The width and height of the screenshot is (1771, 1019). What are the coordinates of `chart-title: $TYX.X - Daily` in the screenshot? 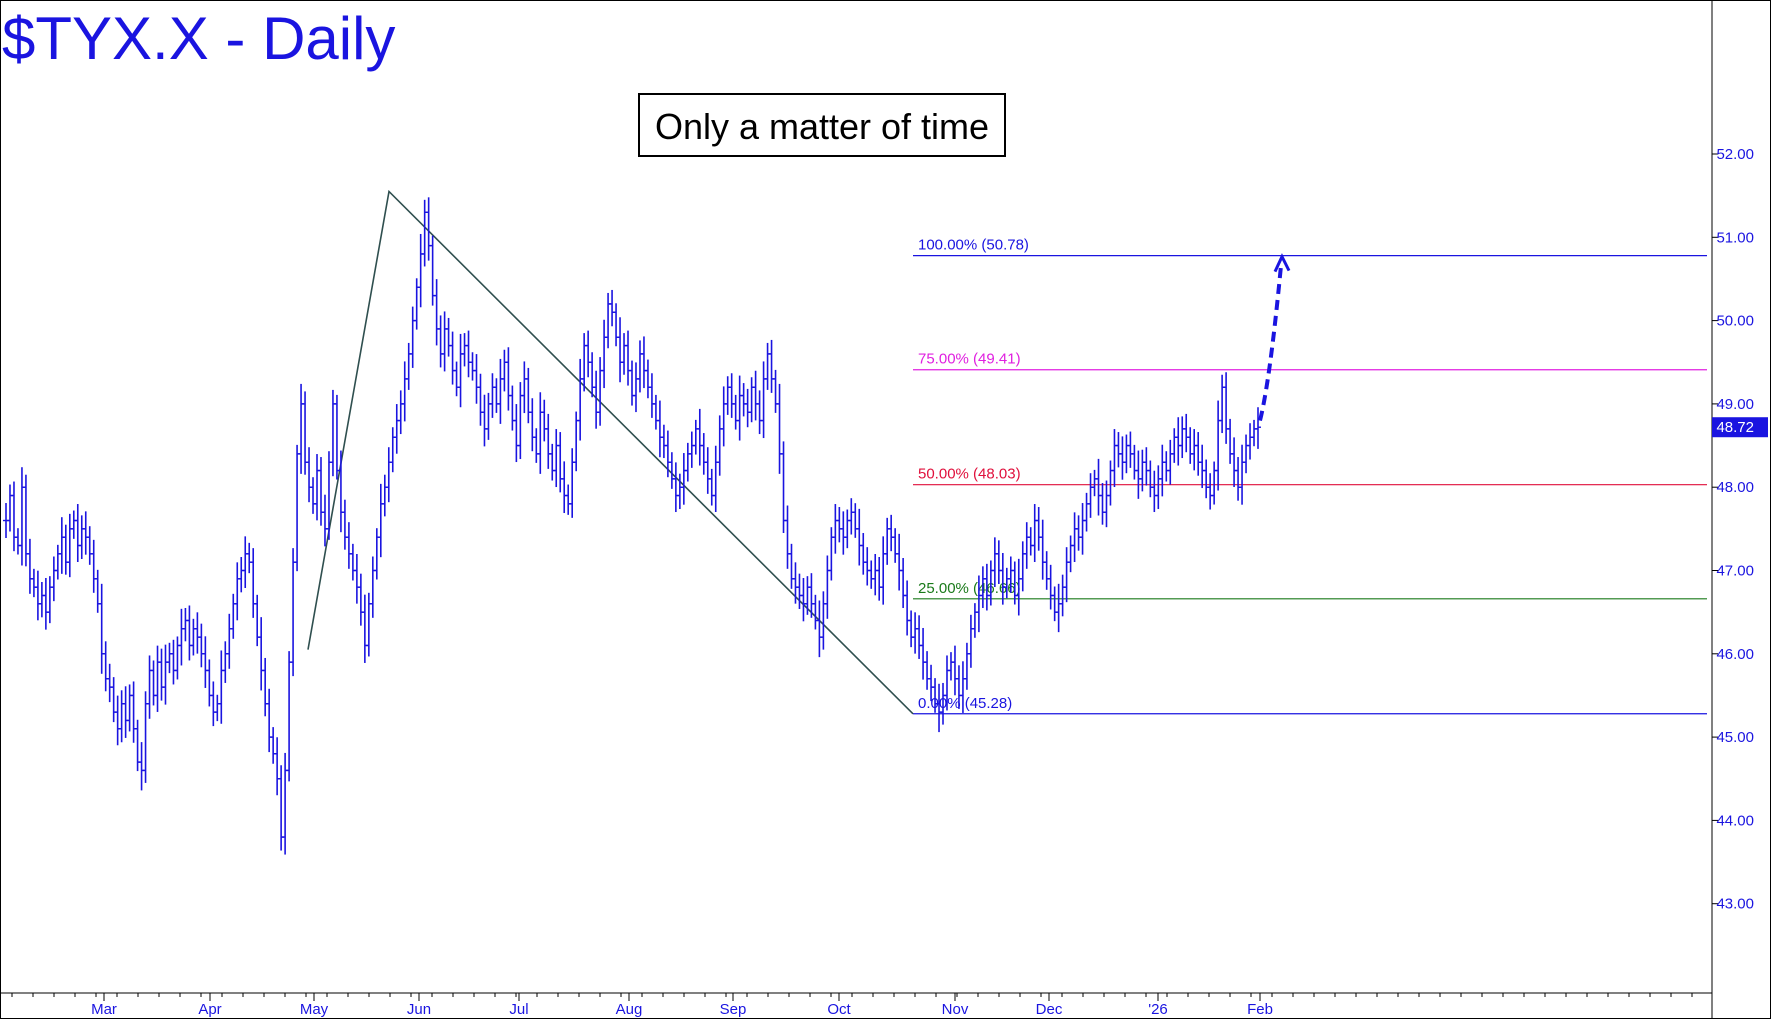 It's located at (199, 38).